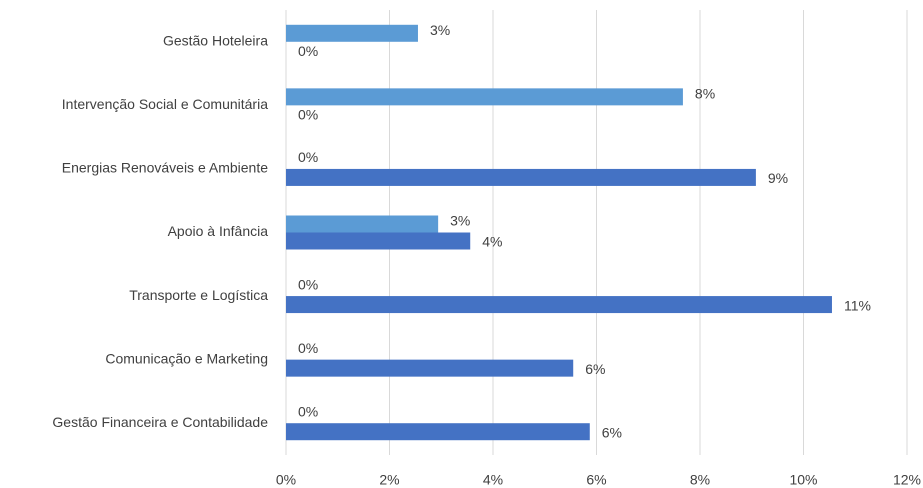 Image resolution: width=923 pixels, height=488 pixels. What do you see at coordinates (778, 178) in the screenshot?
I see `data-label: 9%` at bounding box center [778, 178].